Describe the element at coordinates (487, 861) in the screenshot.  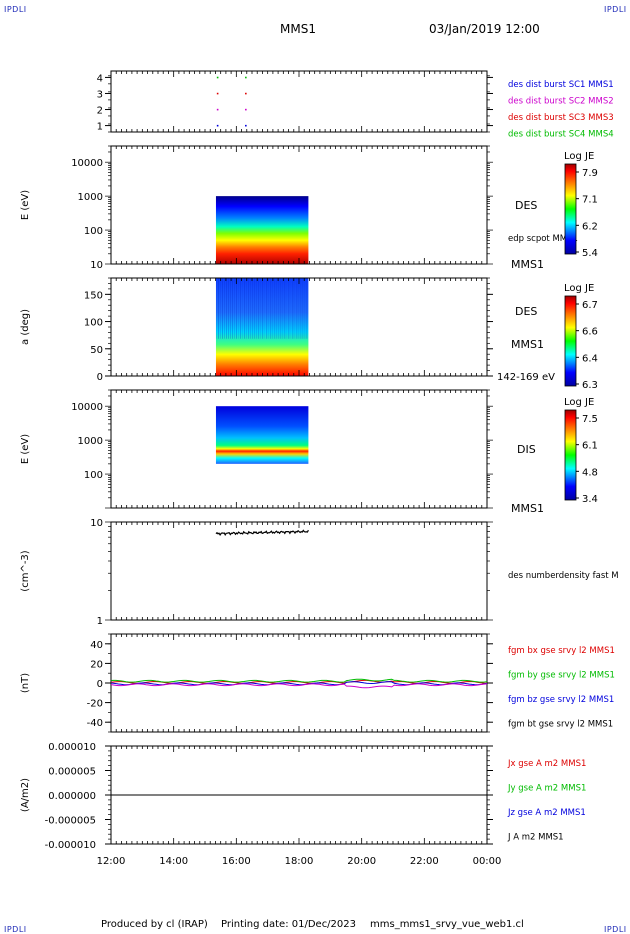
I see `x-tick-label: 00:00` at that location.